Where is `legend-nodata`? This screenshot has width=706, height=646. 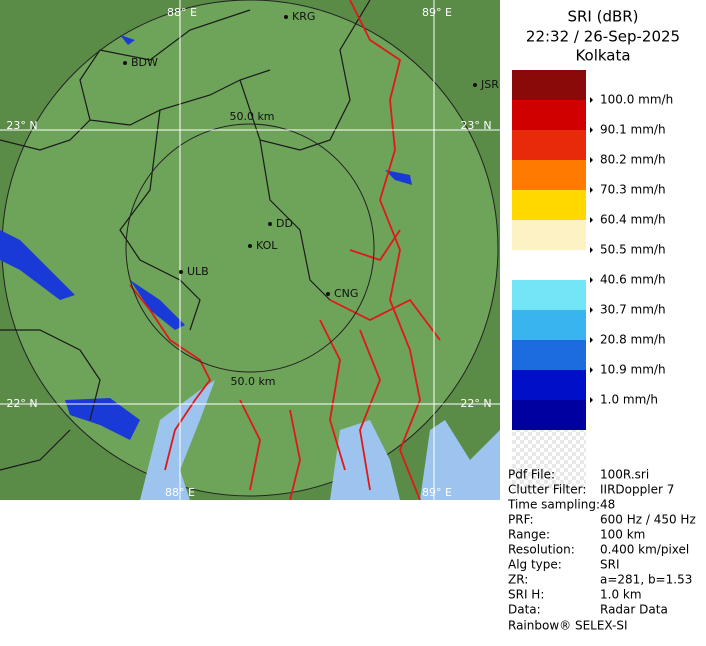
legend-nodata is located at coordinates (549, 460).